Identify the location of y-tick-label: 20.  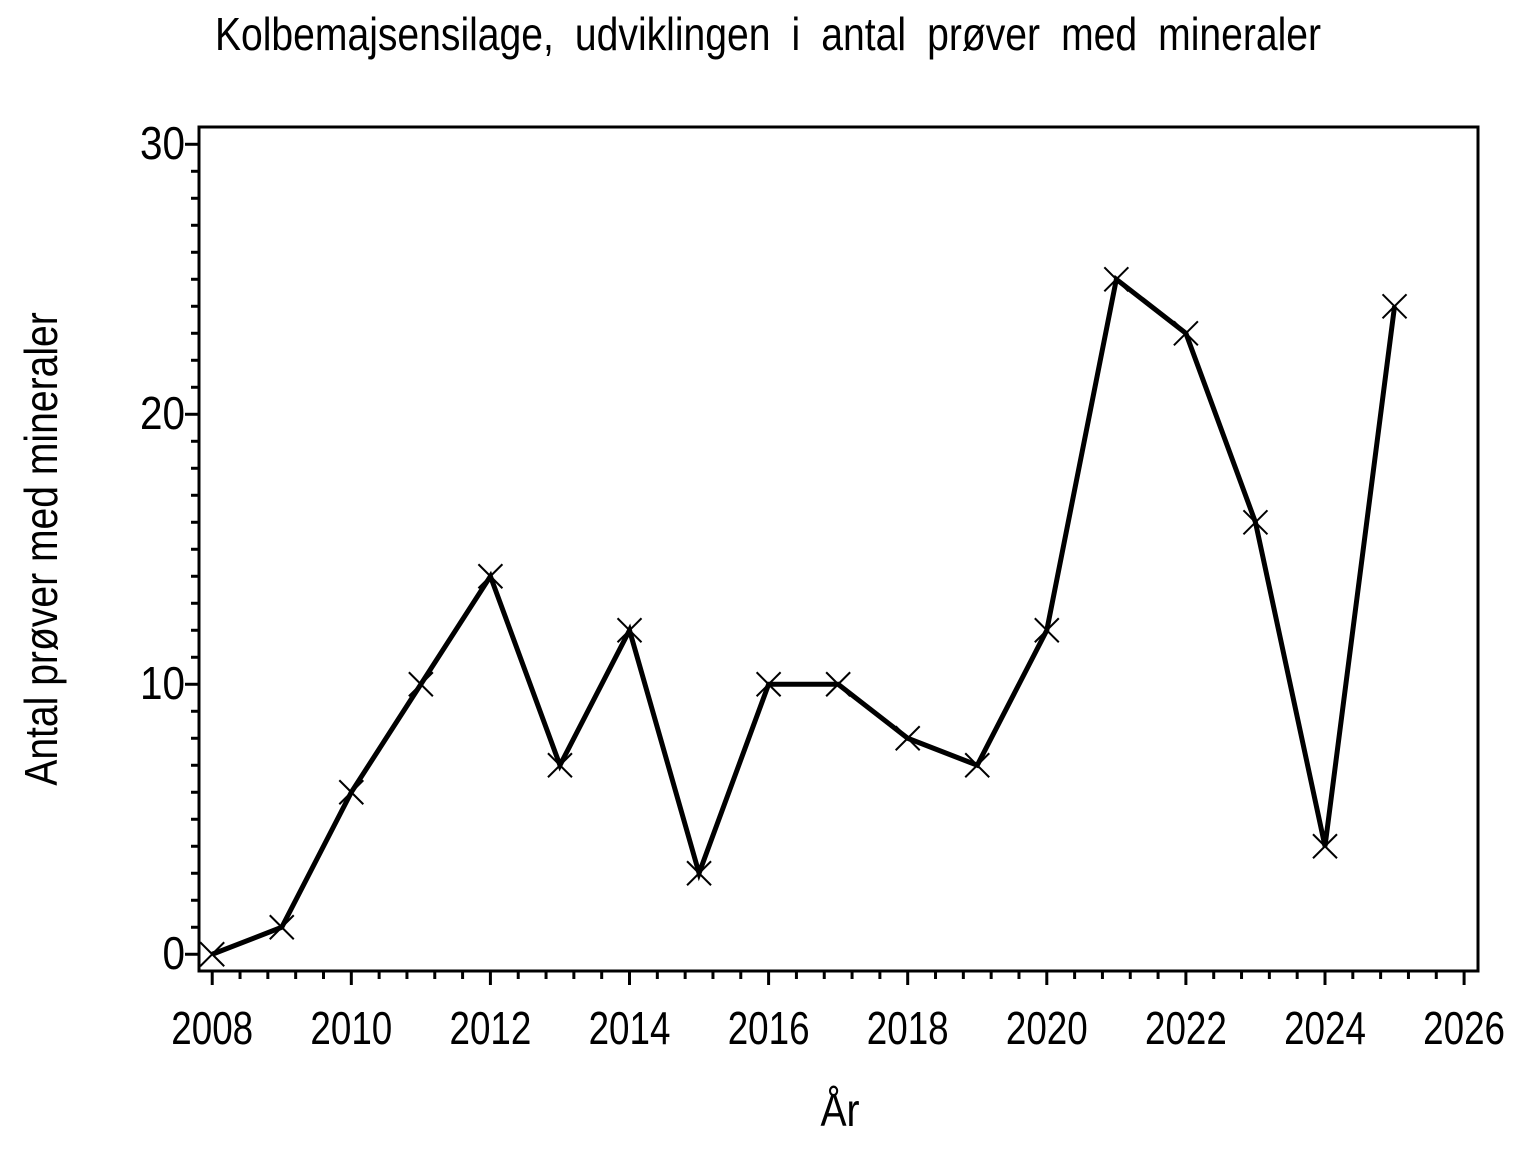
(162, 414).